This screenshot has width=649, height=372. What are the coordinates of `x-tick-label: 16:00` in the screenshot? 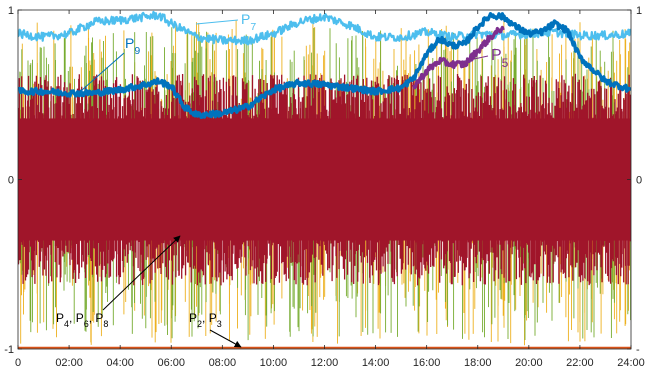 It's located at (427, 363).